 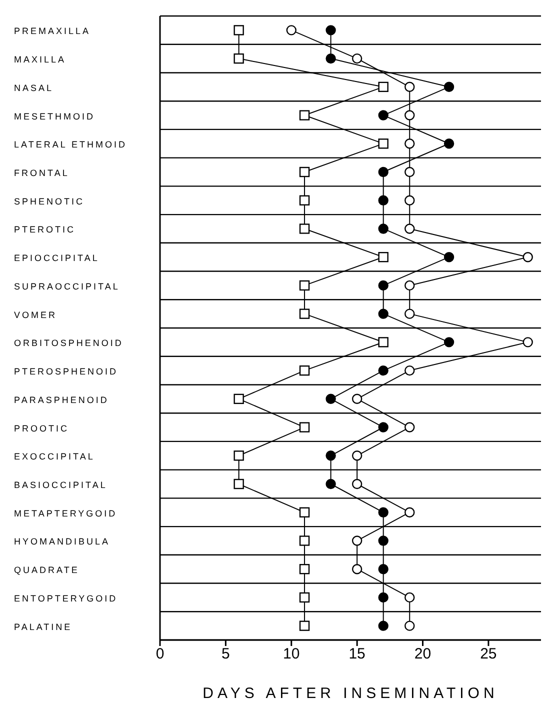 What do you see at coordinates (66, 371) in the screenshot?
I see `y-tick-label: PTEROSPHENOID` at bounding box center [66, 371].